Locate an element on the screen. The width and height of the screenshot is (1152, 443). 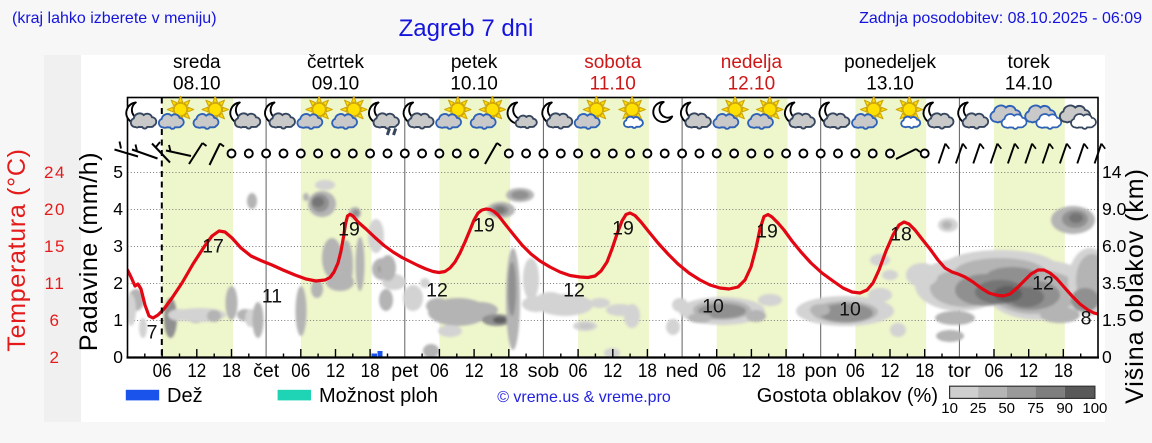
svg-text: 10.10 is located at coordinates (474, 84).